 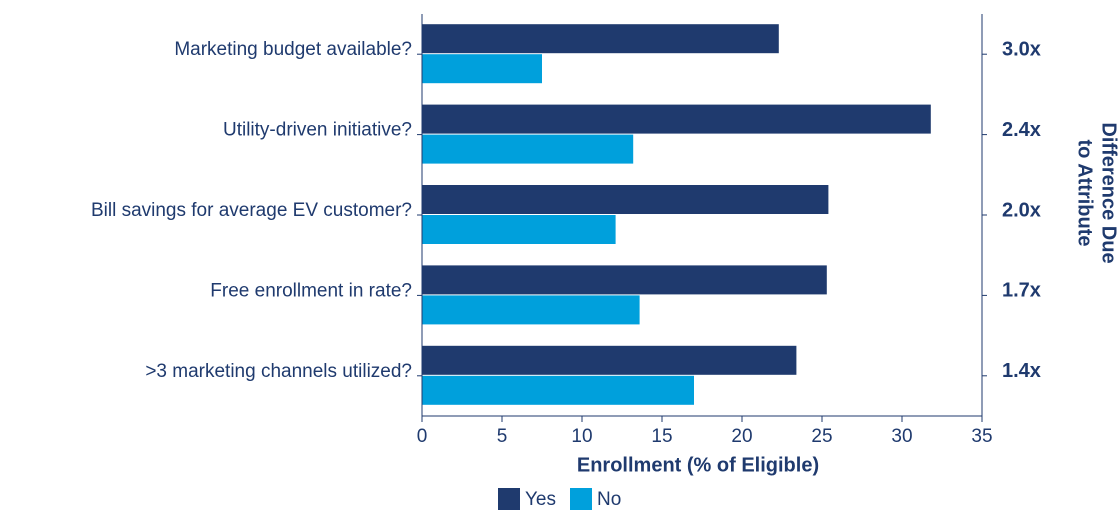 What do you see at coordinates (581, 436) in the screenshot?
I see `x-tick-label: 10` at bounding box center [581, 436].